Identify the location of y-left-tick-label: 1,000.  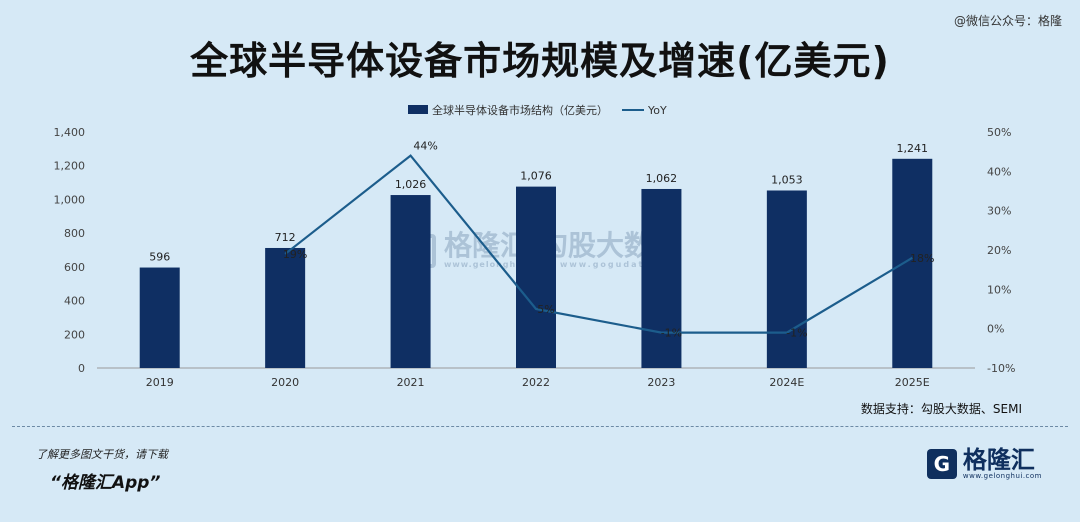
(70, 199).